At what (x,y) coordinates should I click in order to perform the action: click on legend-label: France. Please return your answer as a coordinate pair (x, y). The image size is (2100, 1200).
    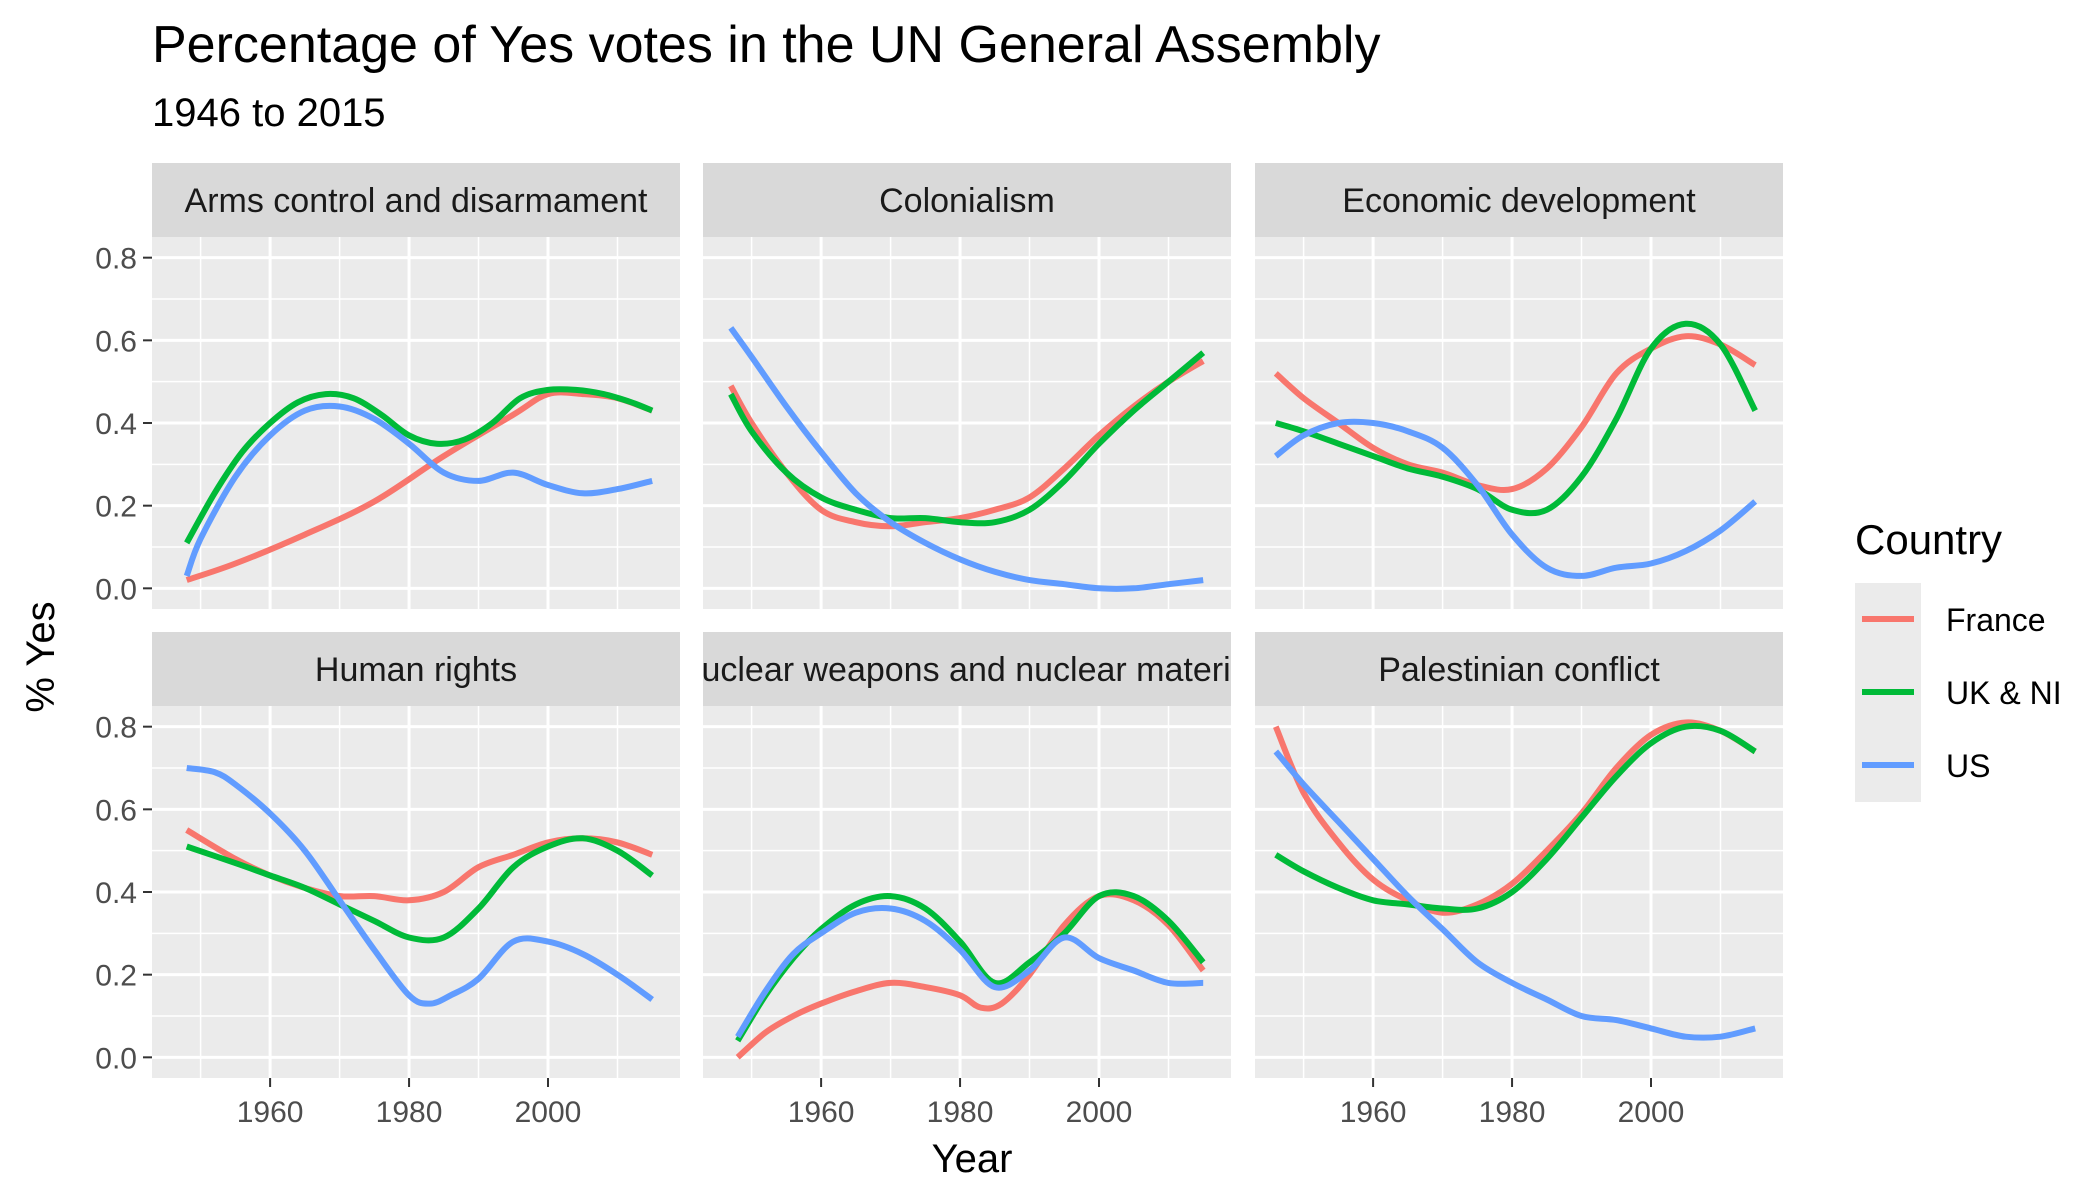
    Looking at the image, I should click on (1996, 620).